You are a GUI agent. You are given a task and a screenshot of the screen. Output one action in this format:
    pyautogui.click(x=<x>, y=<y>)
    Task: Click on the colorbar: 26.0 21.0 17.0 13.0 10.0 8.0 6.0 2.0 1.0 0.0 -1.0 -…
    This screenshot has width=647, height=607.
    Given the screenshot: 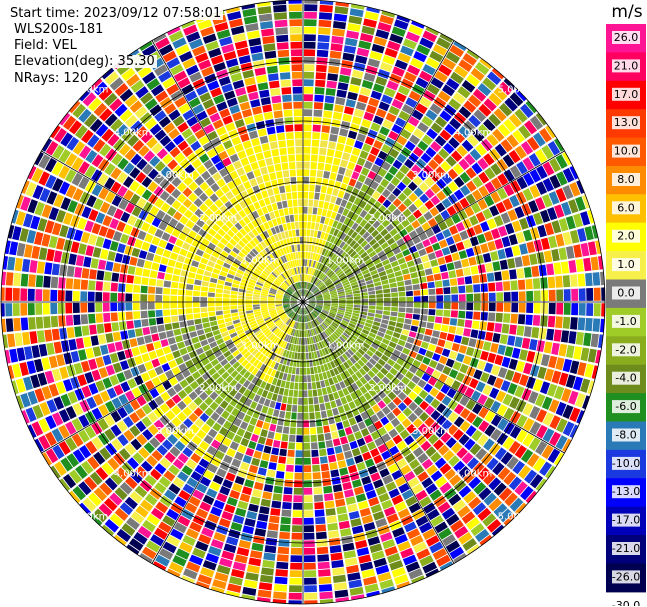 What is the action you would take?
    pyautogui.click(x=626, y=315)
    